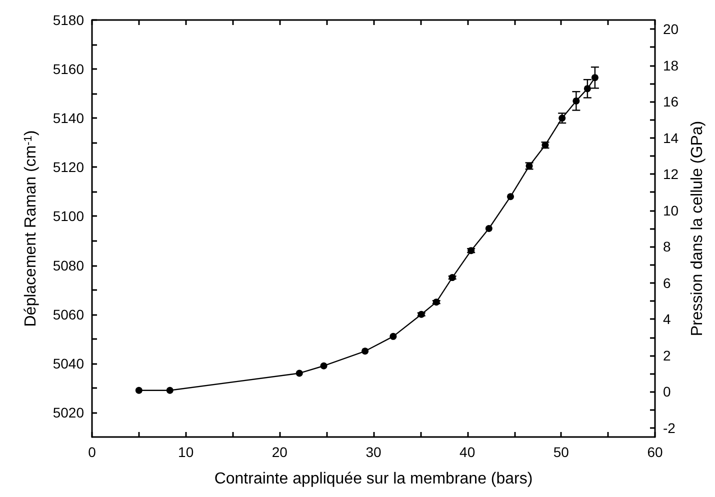 This screenshot has width=715, height=497. What do you see at coordinates (31, 228) in the screenshot?
I see `y-axis-title: Déplacement Raman (cm-1)` at bounding box center [31, 228].